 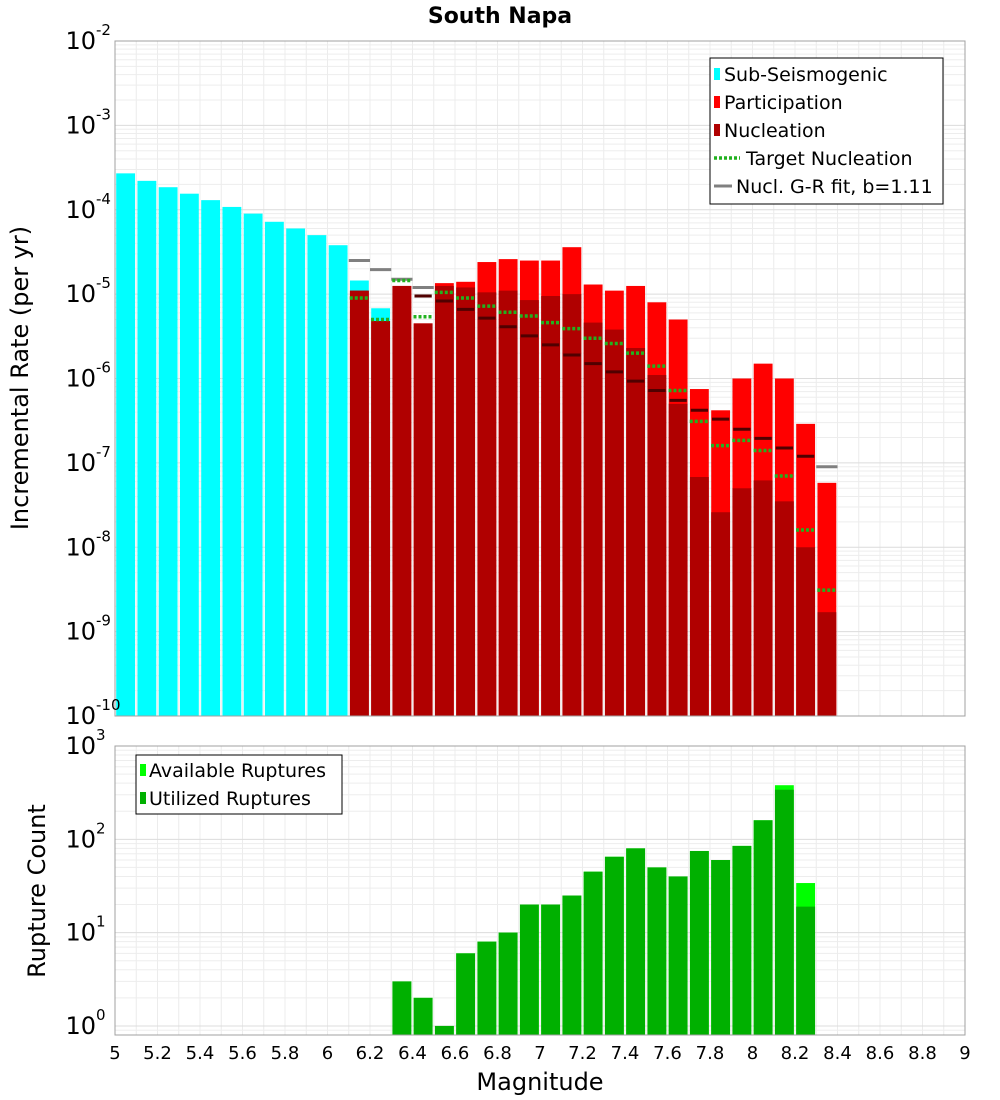 I want to click on legend-swatch-available, so click(x=143, y=770).